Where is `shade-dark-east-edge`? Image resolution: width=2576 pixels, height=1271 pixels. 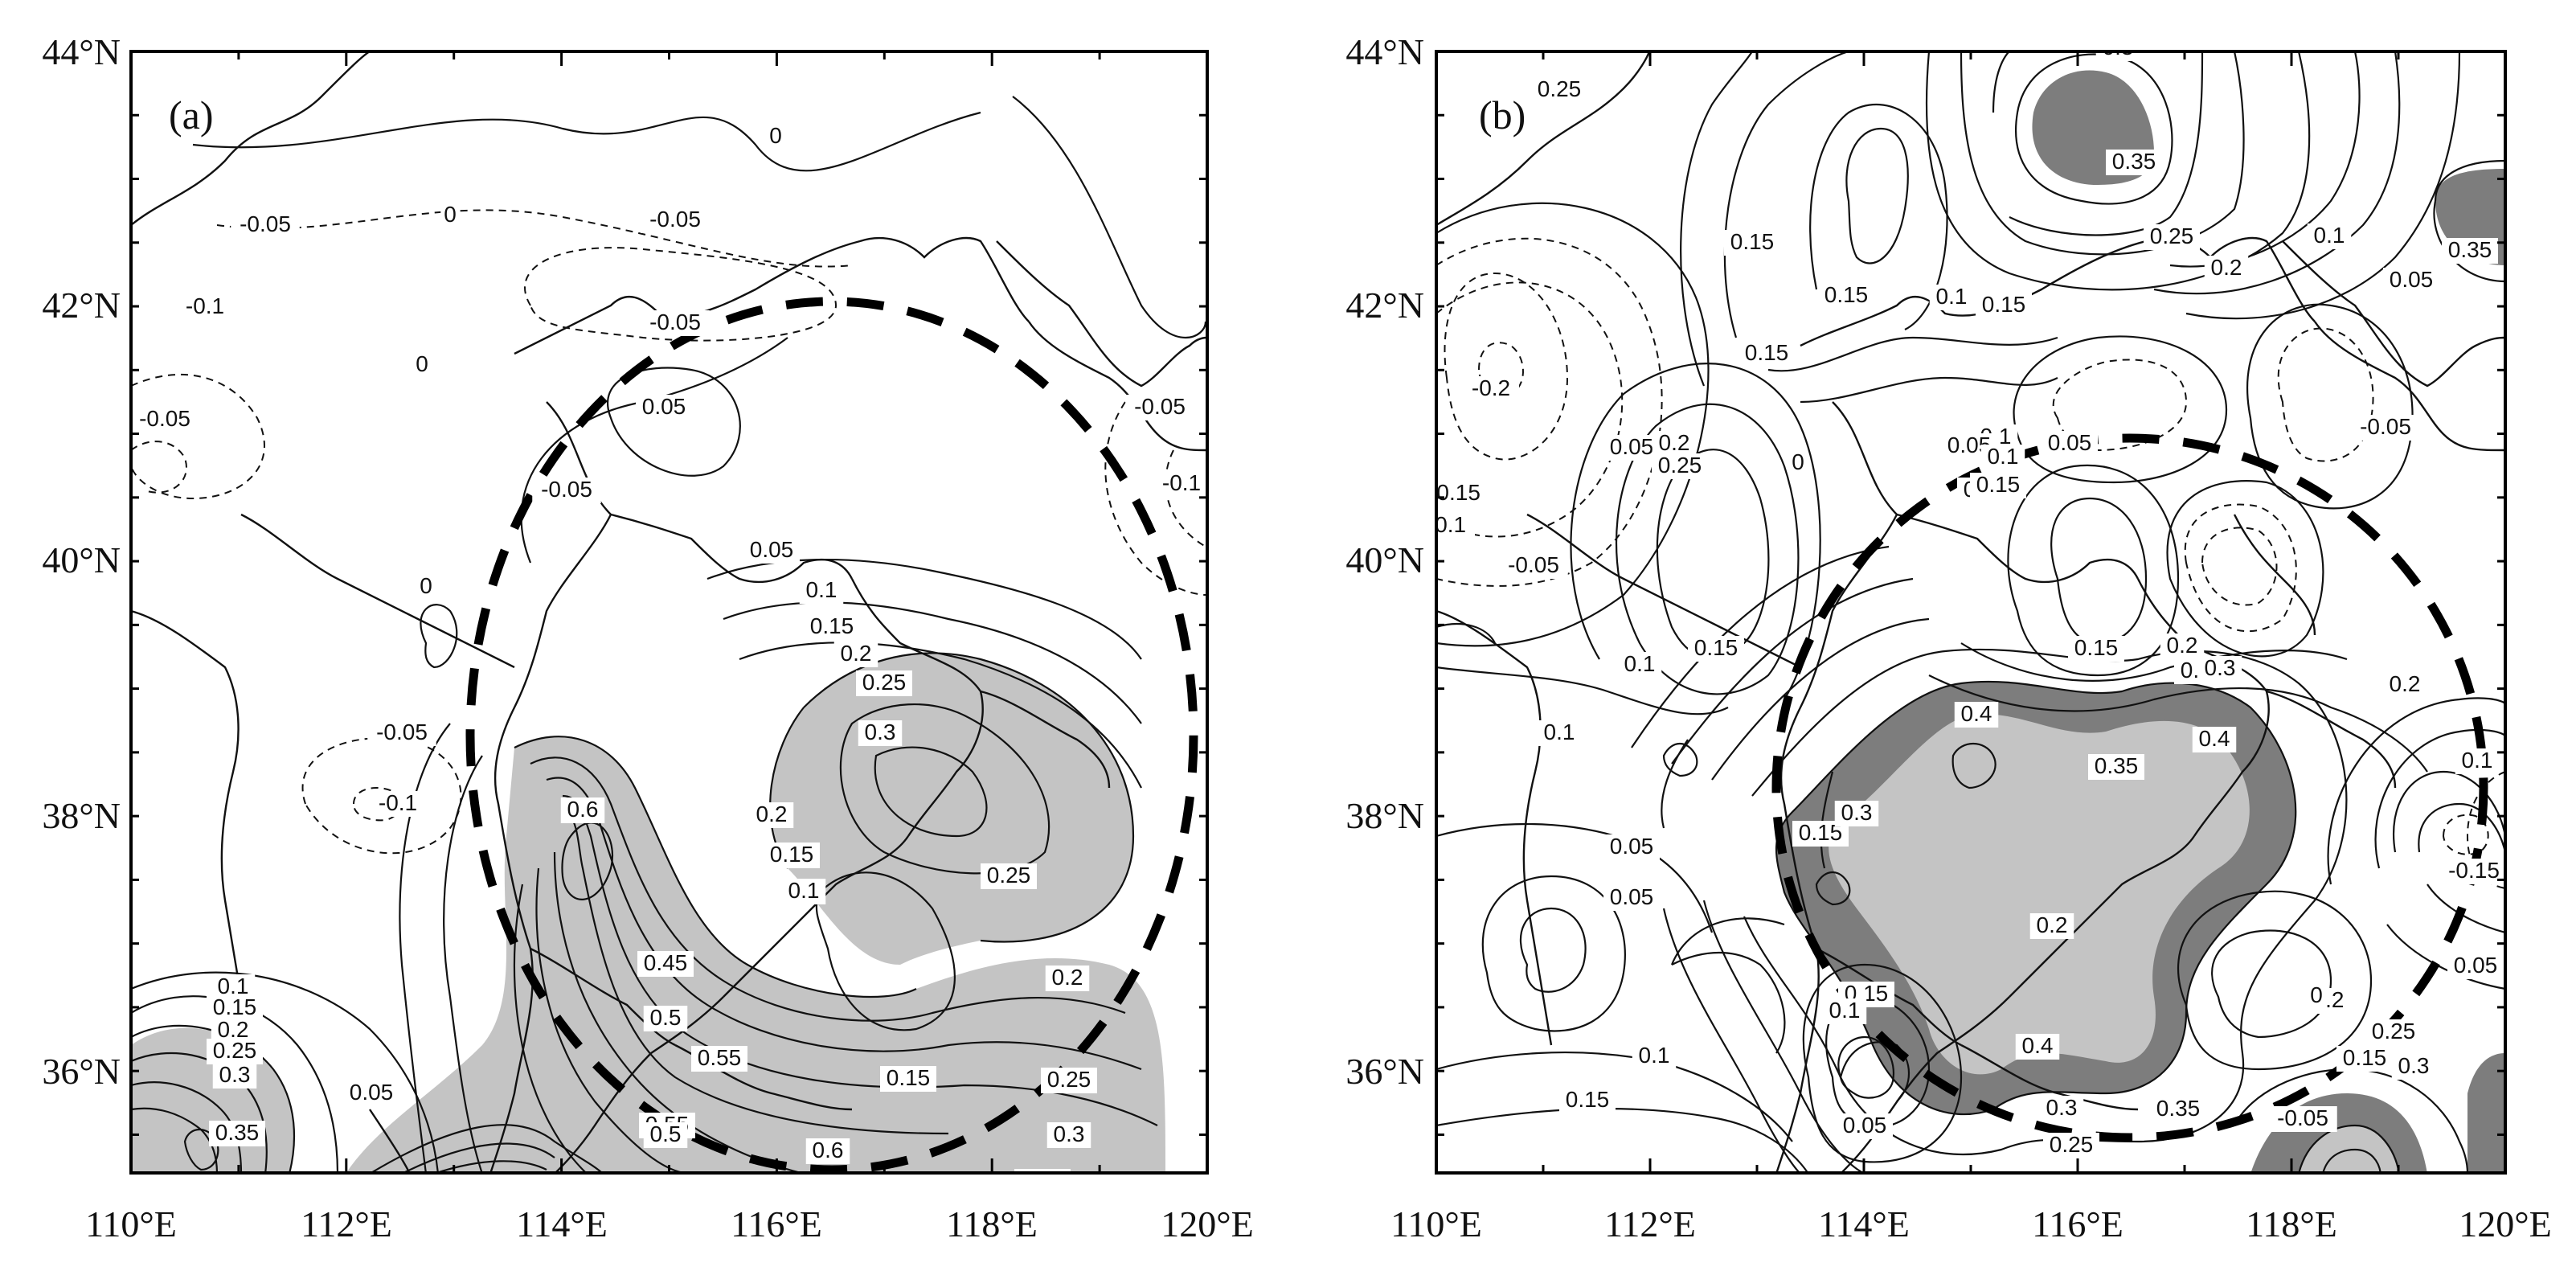 shade-dark-east-edge is located at coordinates (2486, 1113).